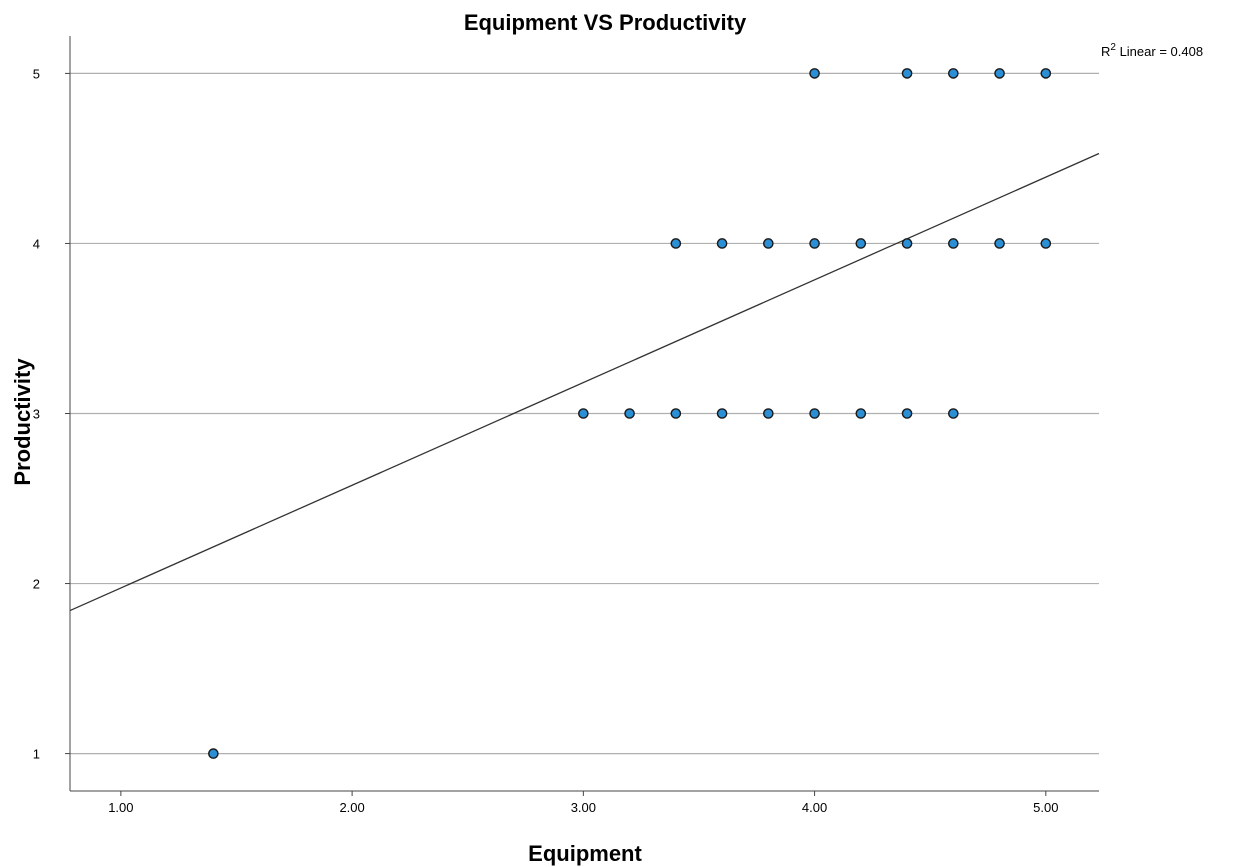 This screenshot has width=1236, height=867. What do you see at coordinates (36, 414) in the screenshot?
I see `y-tick-label: 3` at bounding box center [36, 414].